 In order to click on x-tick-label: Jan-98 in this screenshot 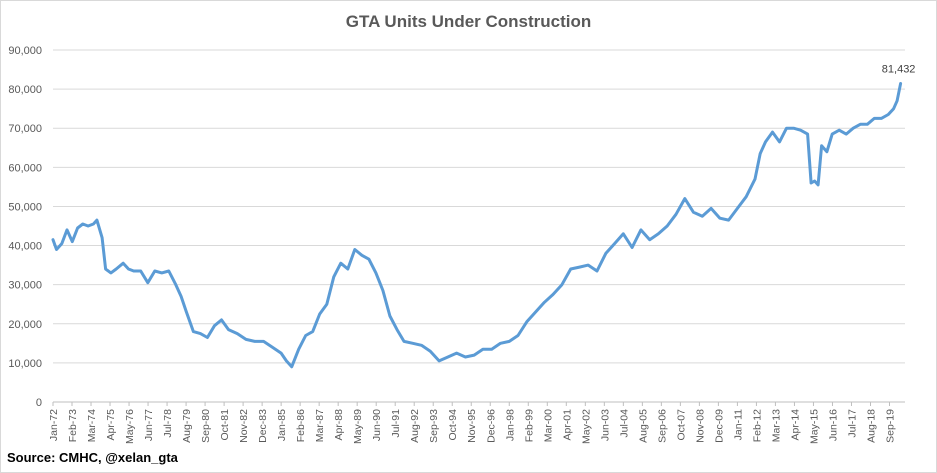, I will do `click(510, 425)`.